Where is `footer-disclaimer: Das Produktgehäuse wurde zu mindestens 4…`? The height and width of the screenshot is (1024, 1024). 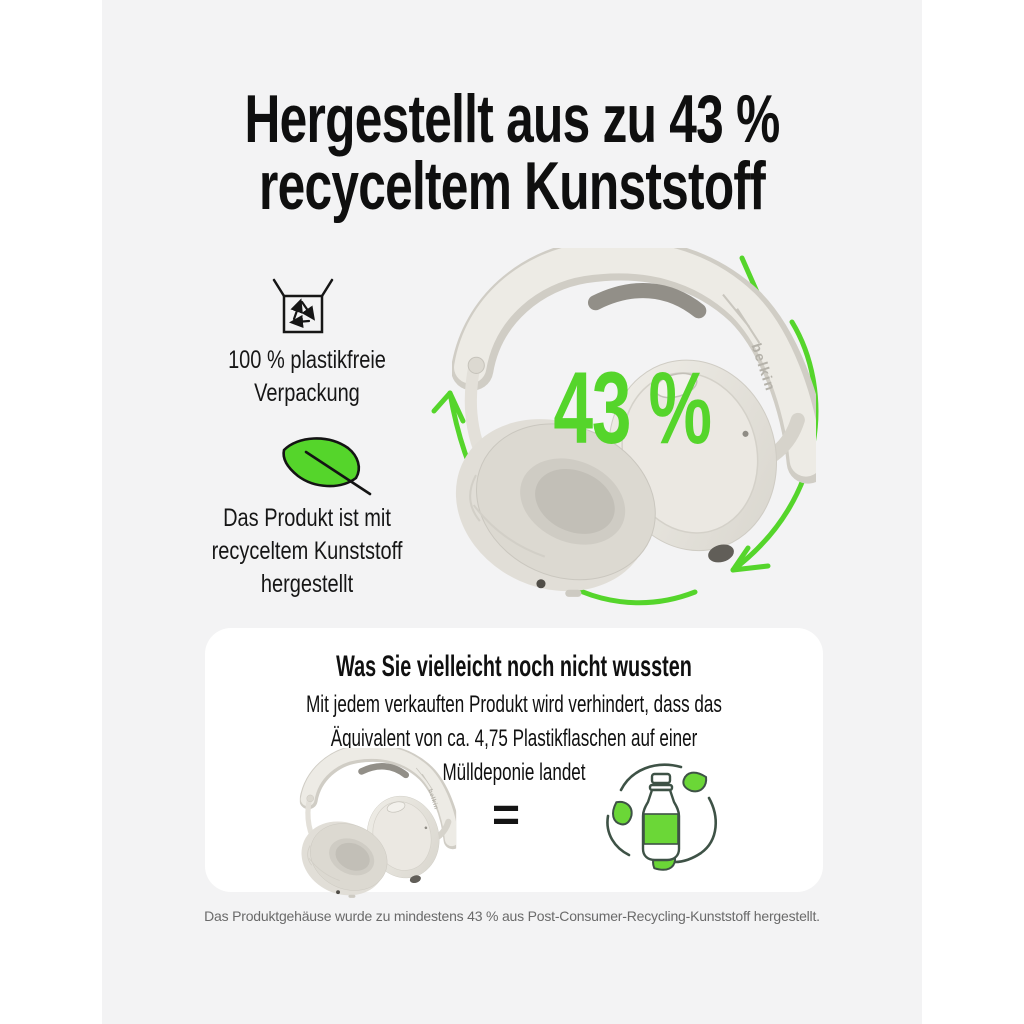
footer-disclaimer: Das Produktgehäuse wurde zu mindestens 4… is located at coordinates (512, 916).